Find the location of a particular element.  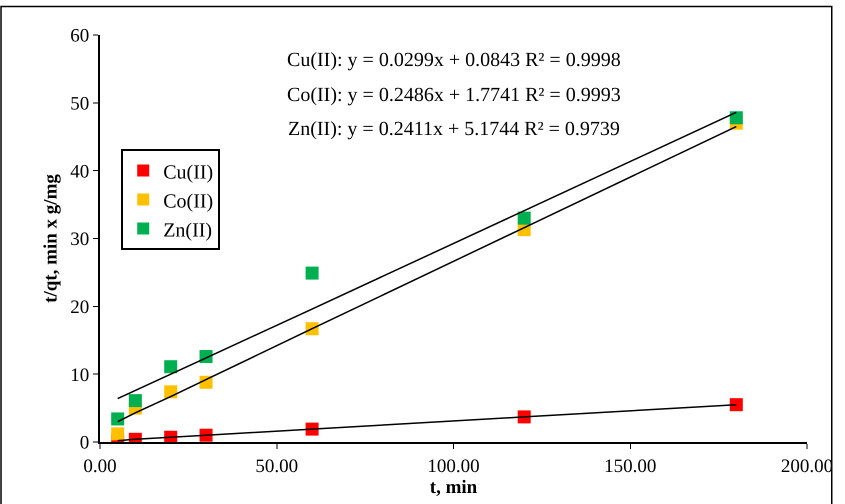

x-axis-title: t, min is located at coordinates (454, 487).